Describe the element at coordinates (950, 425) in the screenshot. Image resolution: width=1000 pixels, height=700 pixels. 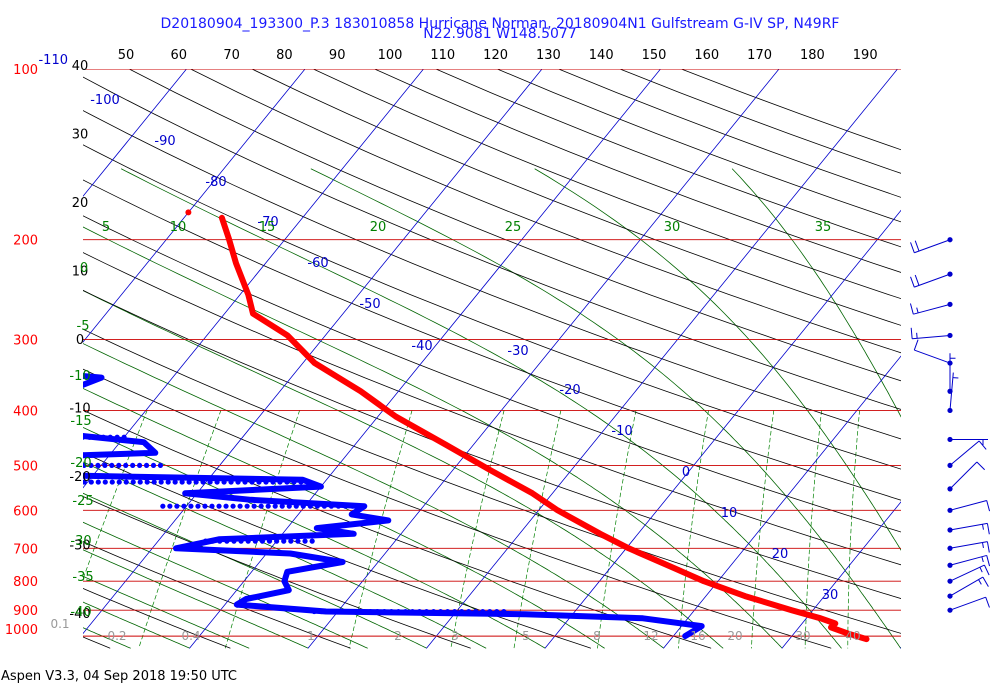
I see `wind-barbs` at that location.